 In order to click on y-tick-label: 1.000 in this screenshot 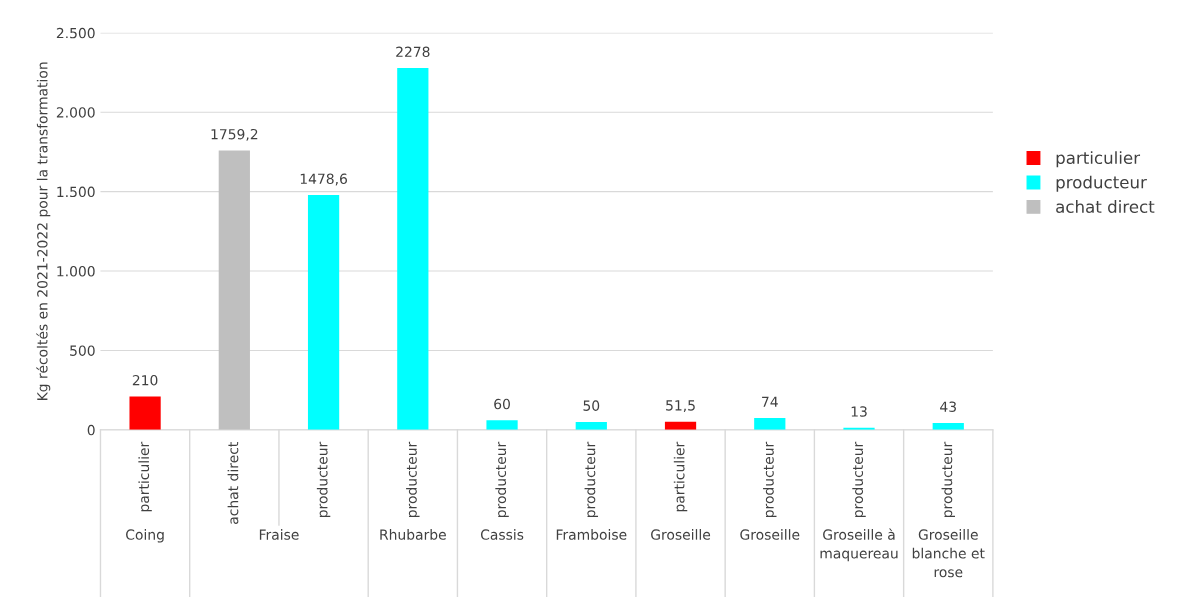, I will do `click(76, 271)`.